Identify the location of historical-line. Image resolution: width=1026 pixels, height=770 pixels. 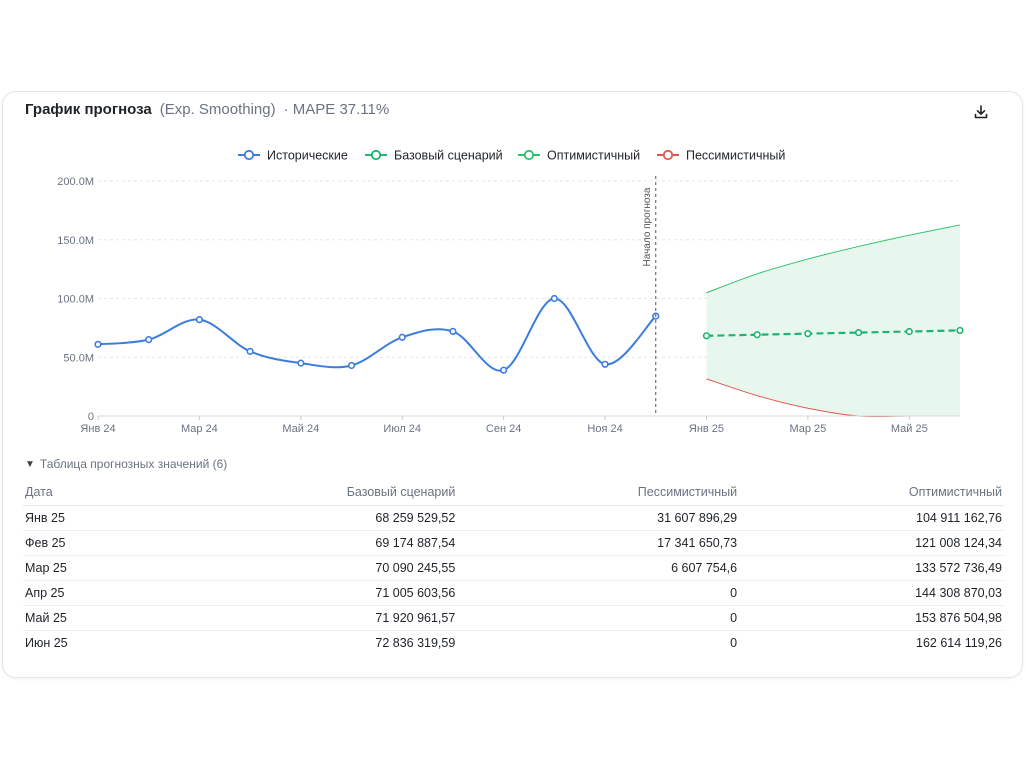
(377, 334).